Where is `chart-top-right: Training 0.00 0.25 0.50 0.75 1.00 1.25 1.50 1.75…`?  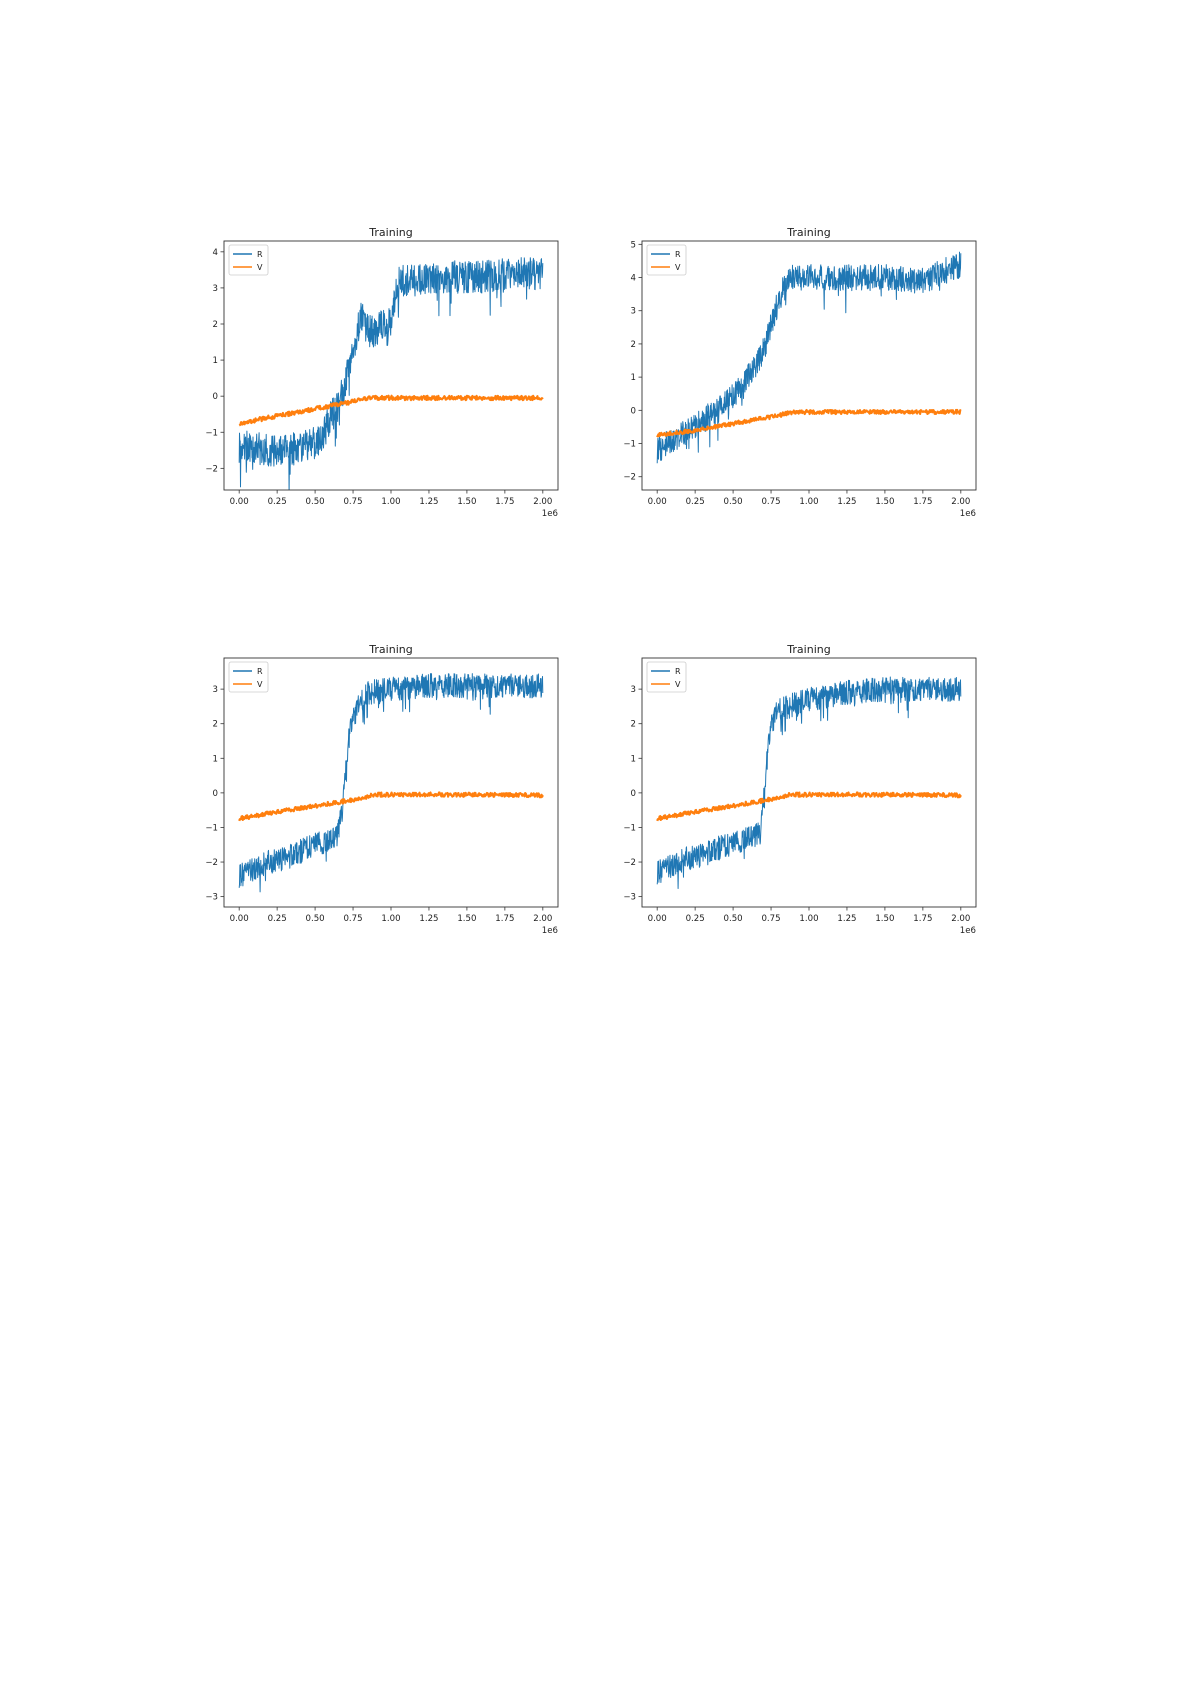 chart-top-right: Training 0.00 0.25 0.50 0.75 1.00 1.25 1.50 1.75… is located at coordinates (796, 360).